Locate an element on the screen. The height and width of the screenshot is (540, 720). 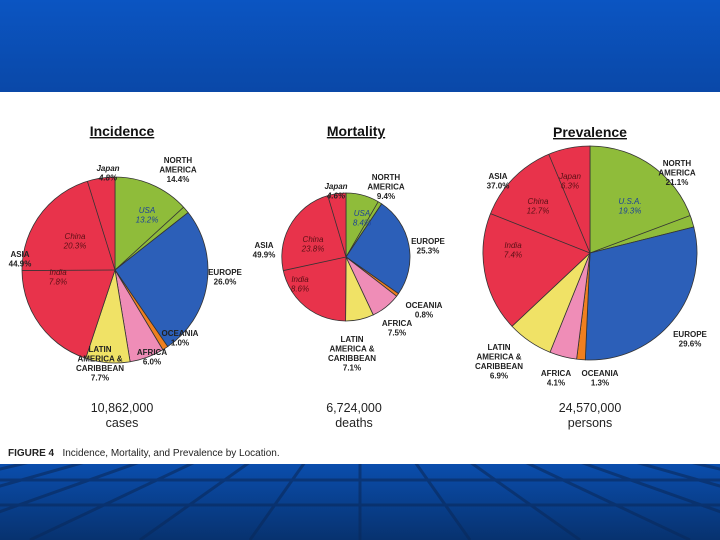
label-line: 14.4% is located at coordinates (178, 179).